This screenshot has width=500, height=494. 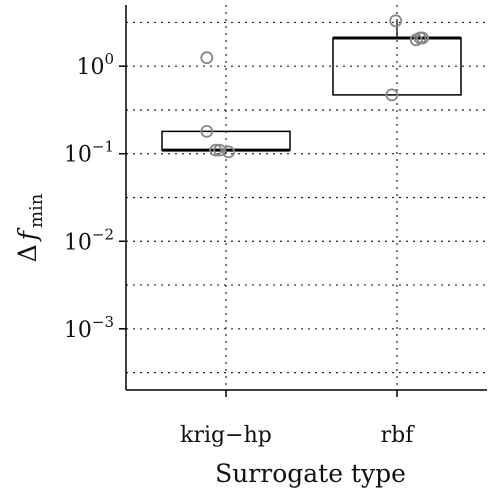 I want to click on y-tick-label: 10⁰, so click(x=95, y=65).